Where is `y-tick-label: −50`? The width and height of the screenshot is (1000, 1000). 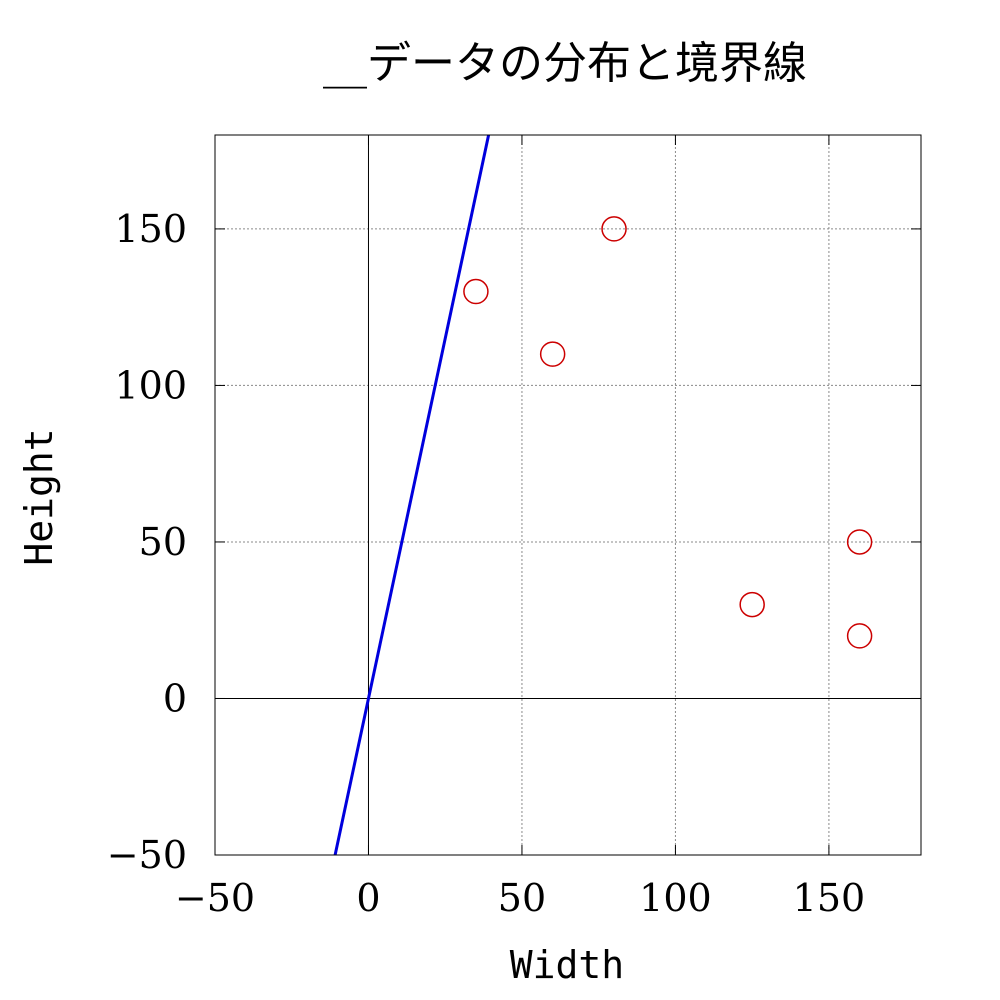 y-tick-label: −50 is located at coordinates (147, 855).